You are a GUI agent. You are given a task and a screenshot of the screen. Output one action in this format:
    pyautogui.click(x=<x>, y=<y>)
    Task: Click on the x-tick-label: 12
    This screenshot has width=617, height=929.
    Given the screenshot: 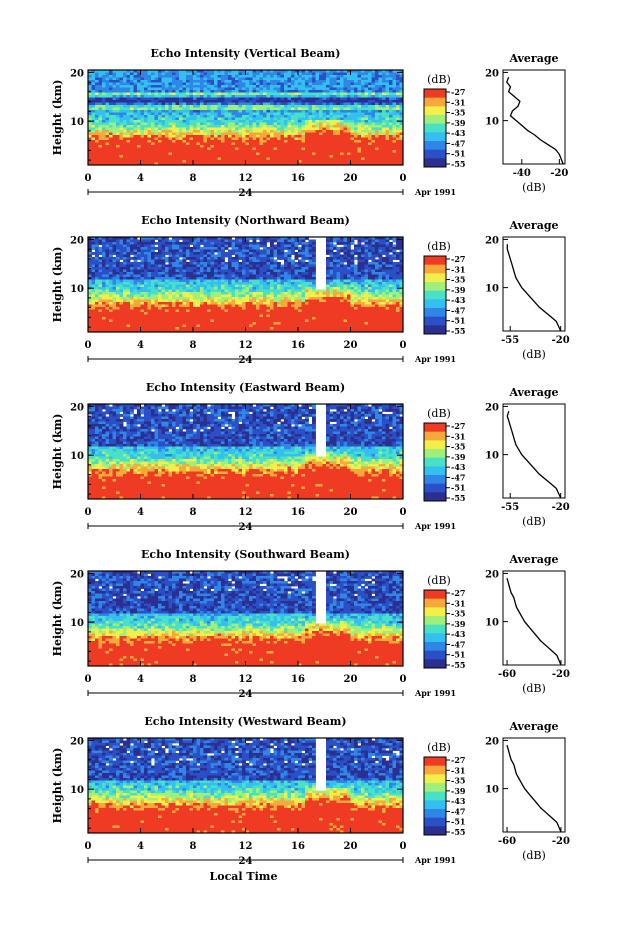 What is the action you would take?
    pyautogui.click(x=246, y=178)
    